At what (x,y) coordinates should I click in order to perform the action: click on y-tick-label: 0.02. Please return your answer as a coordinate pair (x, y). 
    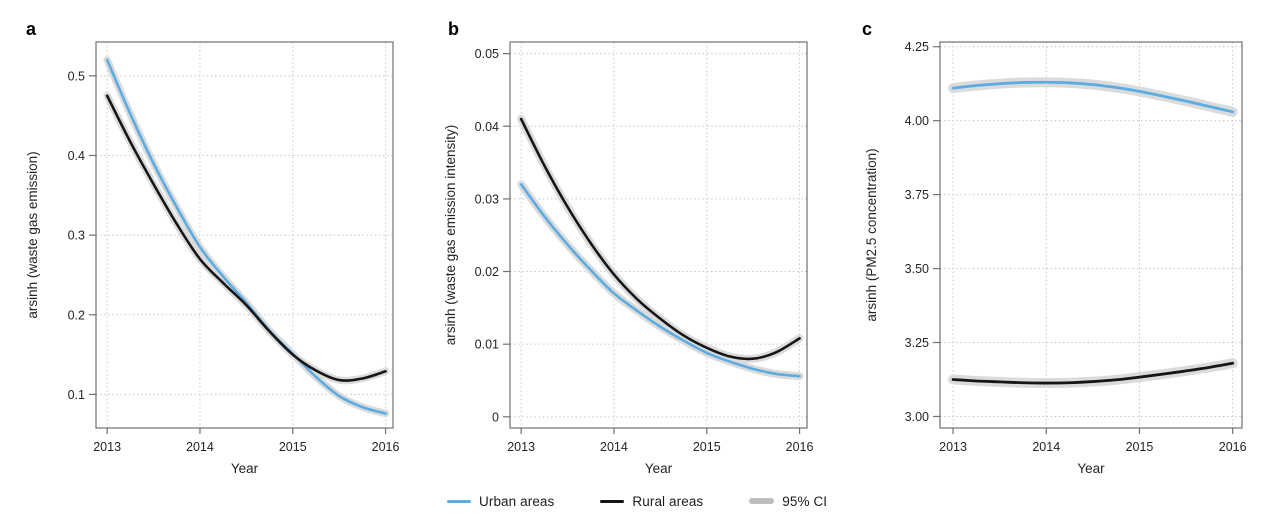
    Looking at the image, I should click on (487, 272).